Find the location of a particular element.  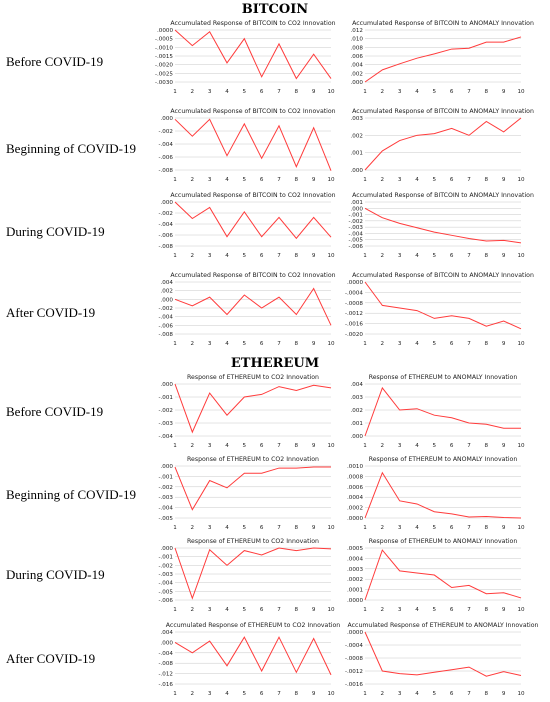

chart-title: Response of ETHEREUM to CO2 Innovation is located at coordinates (253, 377).